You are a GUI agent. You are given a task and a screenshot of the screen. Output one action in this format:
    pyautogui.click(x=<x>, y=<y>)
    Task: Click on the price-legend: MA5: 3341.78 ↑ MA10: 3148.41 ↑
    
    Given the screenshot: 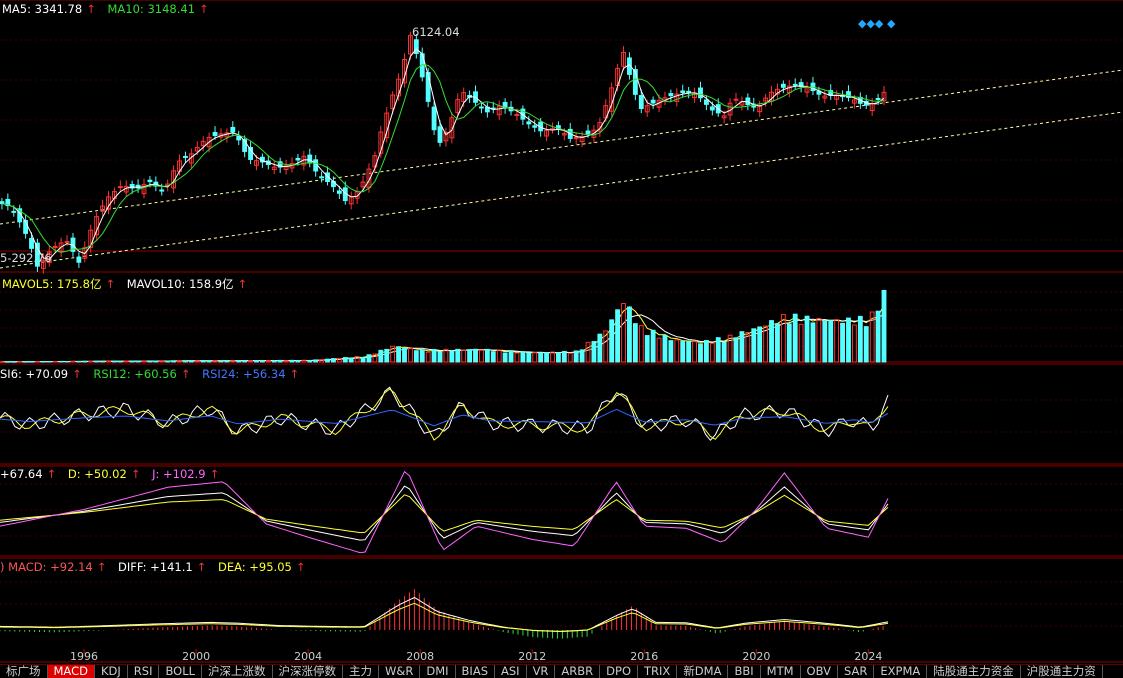 What is the action you would take?
    pyautogui.click(x=109, y=9)
    